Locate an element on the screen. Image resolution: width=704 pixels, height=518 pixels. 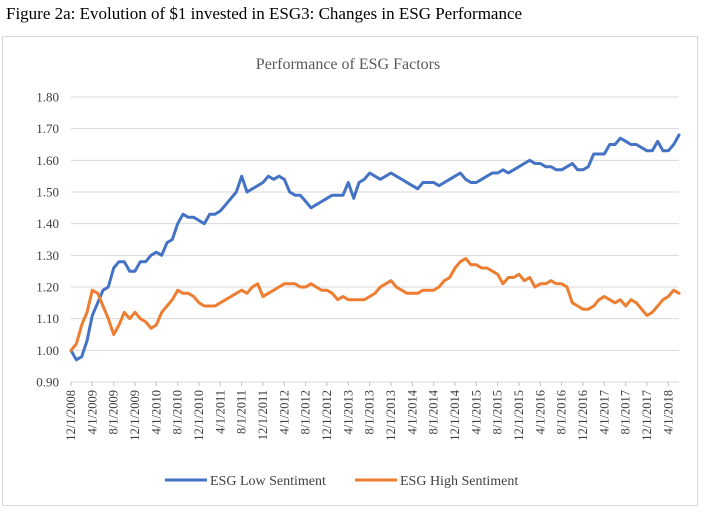
y-tick-label: 1.60 is located at coordinates (47, 160).